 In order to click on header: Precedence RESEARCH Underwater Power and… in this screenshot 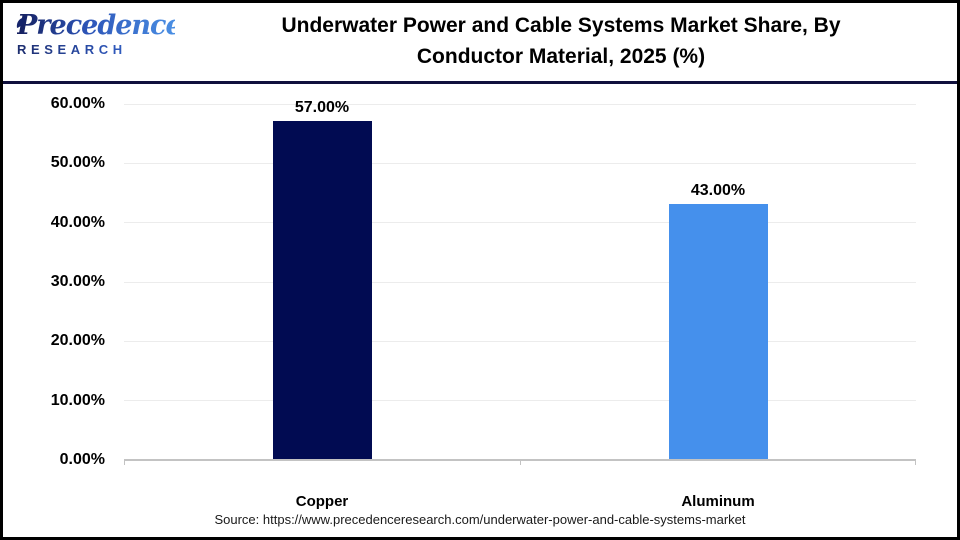, I will do `click(480, 43)`.